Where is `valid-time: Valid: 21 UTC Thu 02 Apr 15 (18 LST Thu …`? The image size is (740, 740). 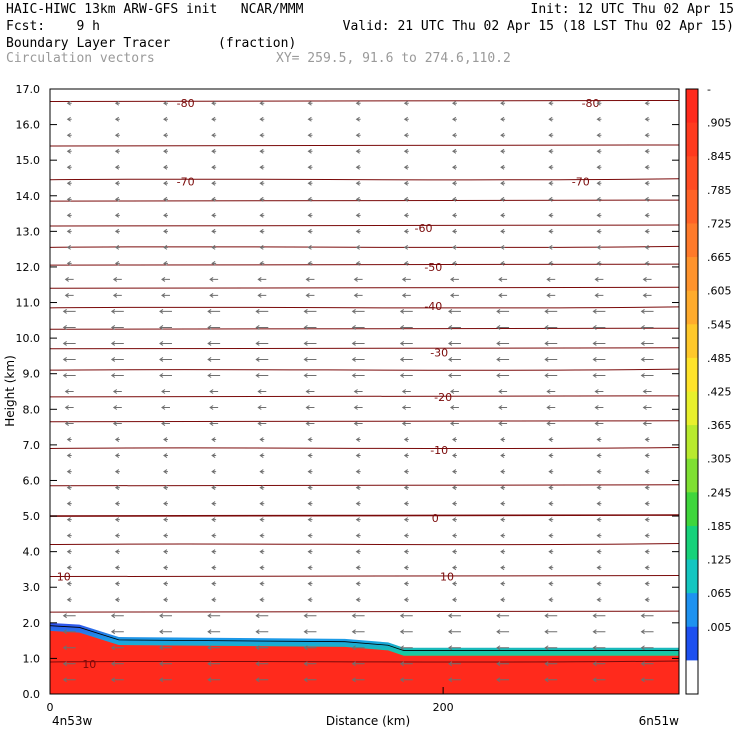 valid-time: Valid: 21 UTC Thu 02 Apr 15 (18 LST Thu … is located at coordinates (538, 26).